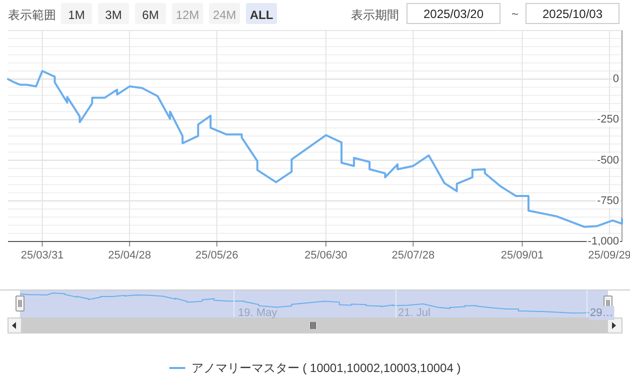 The width and height of the screenshot is (630, 382). I want to click on legend: アノマリーマスター ( 10001,10002,10003,10004 ), so click(315, 368).